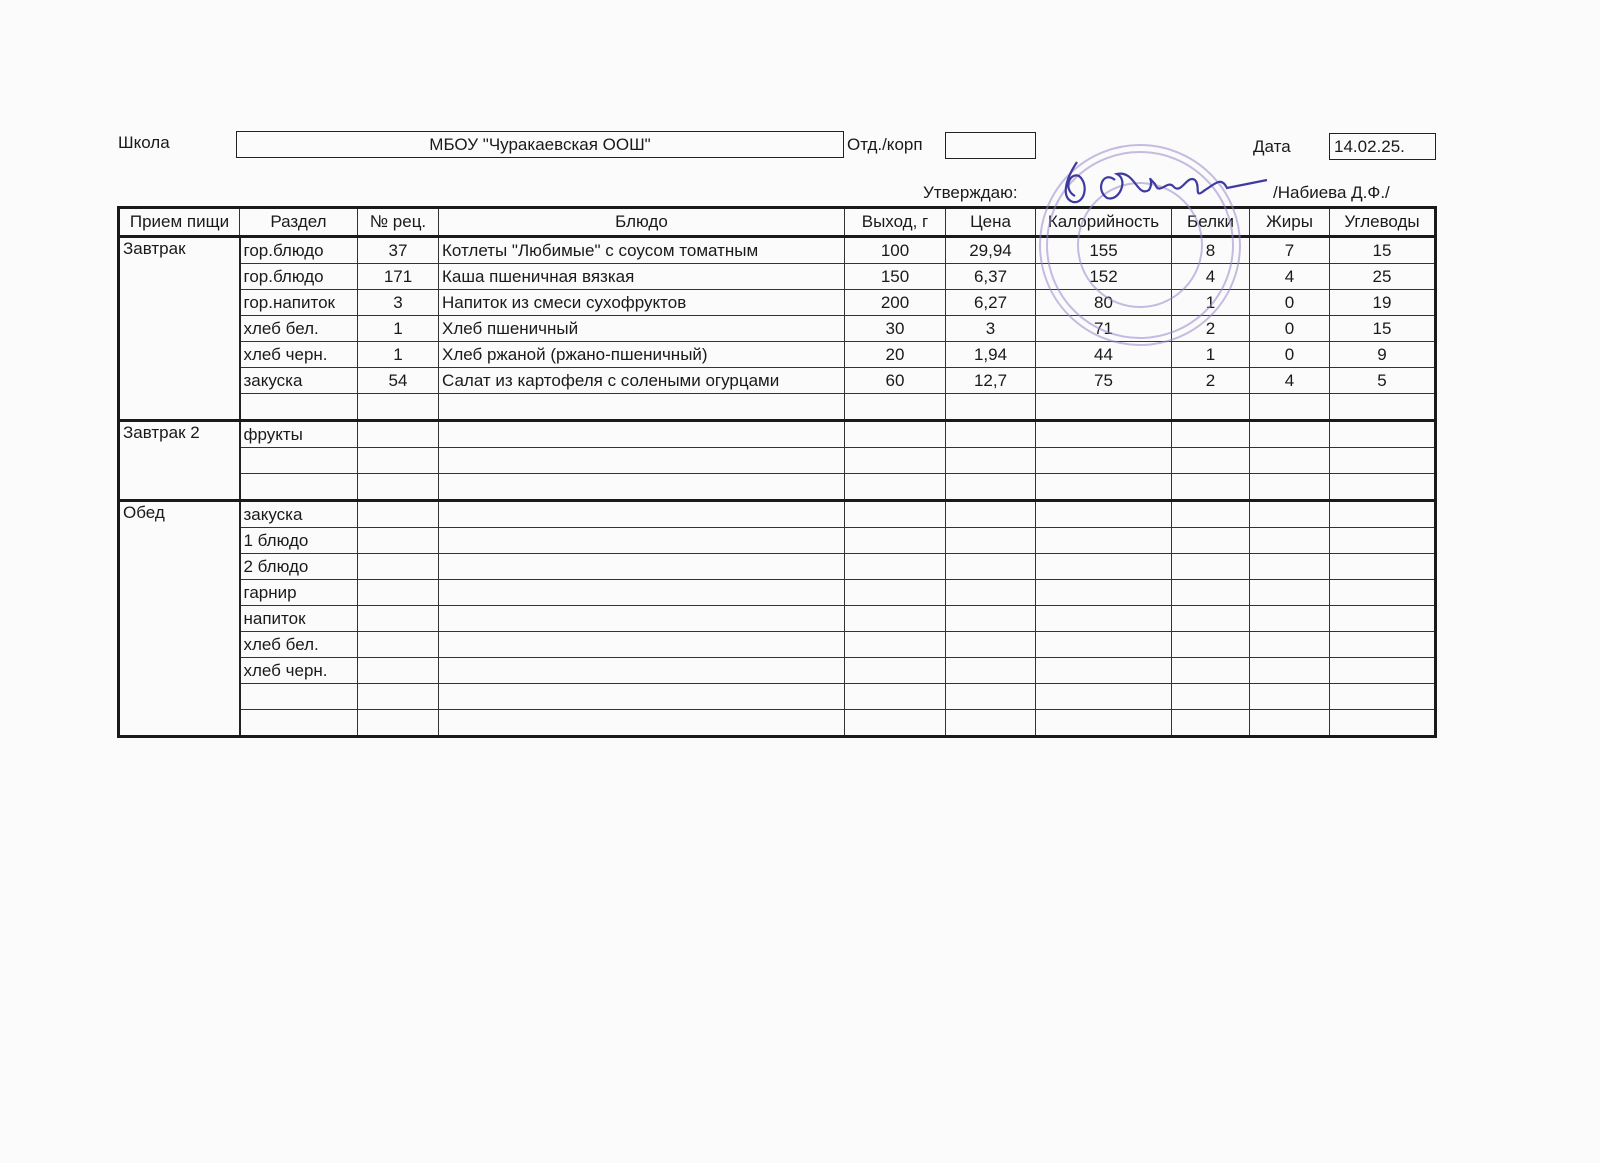 The height and width of the screenshot is (1163, 1600). Describe the element at coordinates (179, 328) in the screenshot. I see `meal-cell: Завтрак` at that location.